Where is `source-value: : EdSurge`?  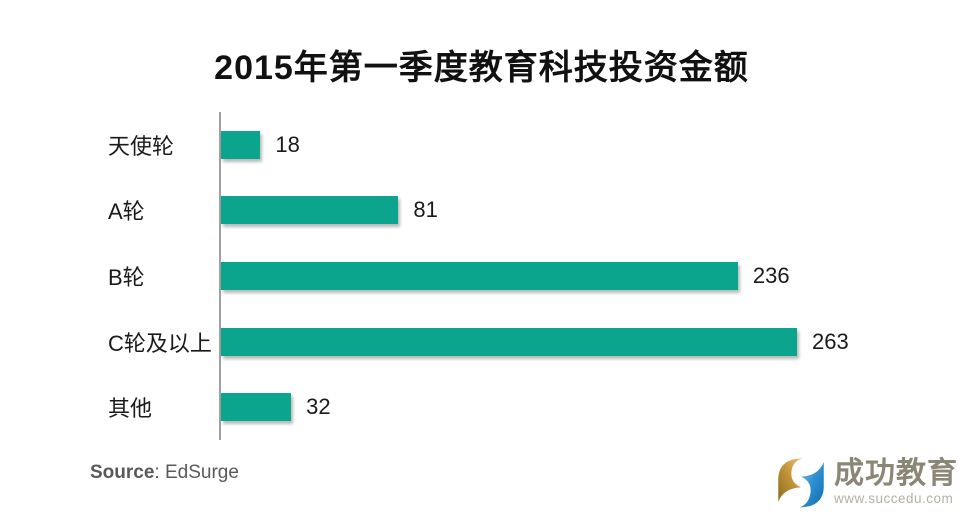 source-value: : EdSurge is located at coordinates (196, 472).